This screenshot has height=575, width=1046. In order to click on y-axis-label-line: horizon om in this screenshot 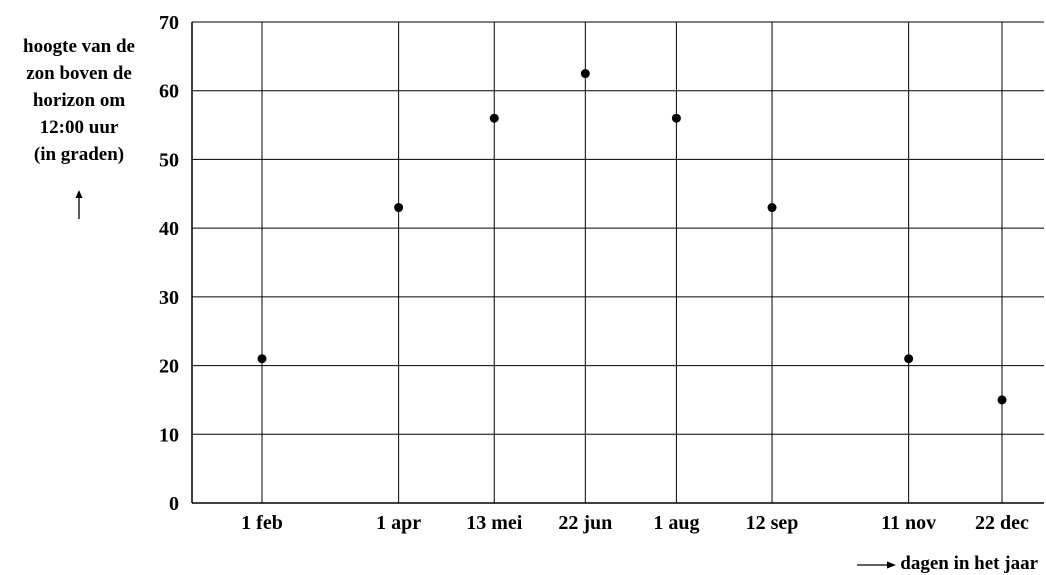, I will do `click(79, 100)`.